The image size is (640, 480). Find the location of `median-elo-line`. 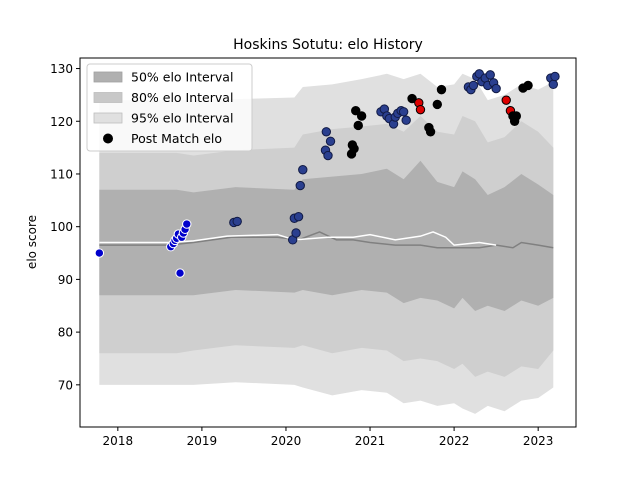

median-elo-line is located at coordinates (326, 240).